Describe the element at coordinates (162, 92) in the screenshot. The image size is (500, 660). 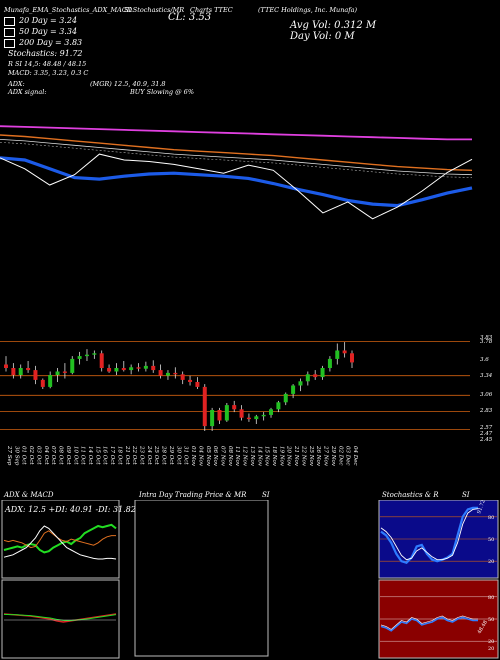
I see `adx-signal-value: BUY Slowing @ 6%` at that location.